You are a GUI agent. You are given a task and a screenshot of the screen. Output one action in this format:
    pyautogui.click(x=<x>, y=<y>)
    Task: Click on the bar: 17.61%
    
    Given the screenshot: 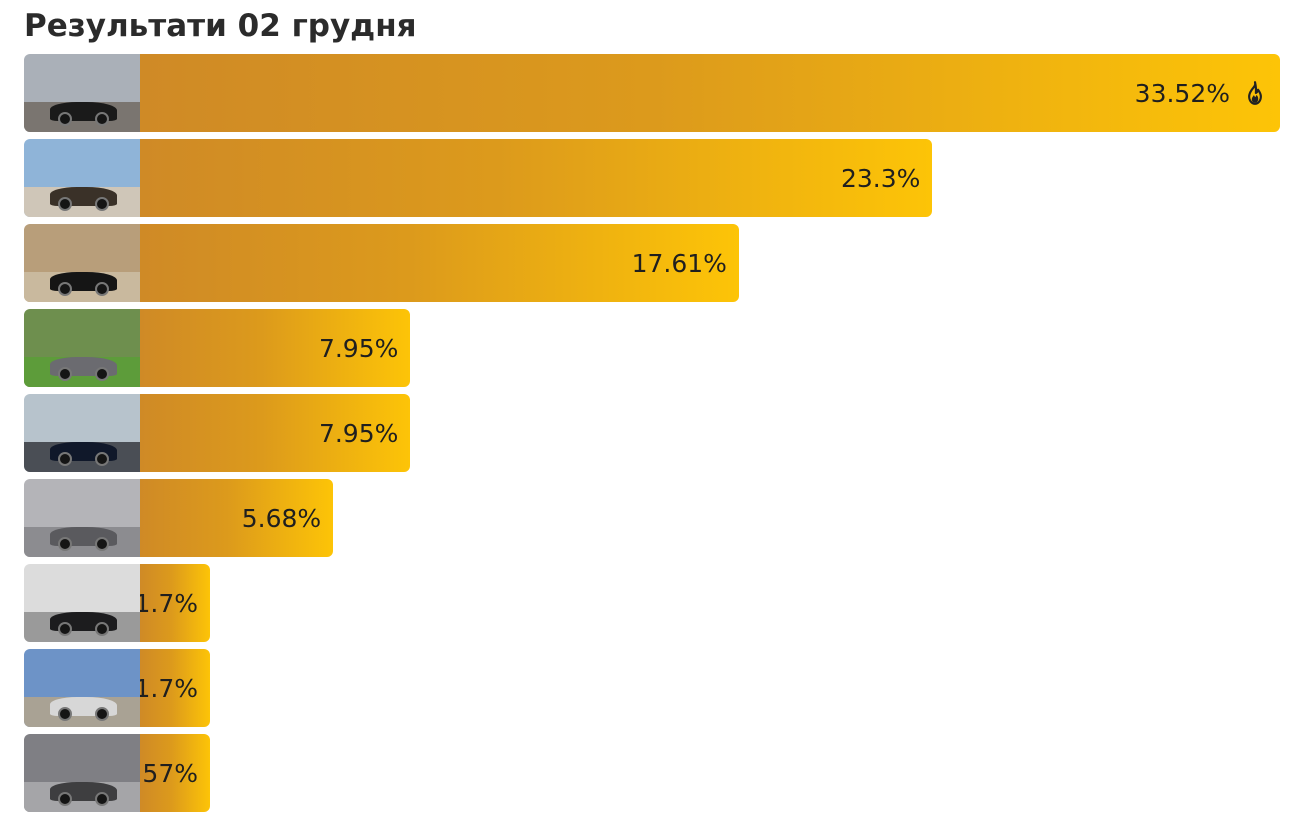 What is the action you would take?
    pyautogui.click(x=439, y=263)
    